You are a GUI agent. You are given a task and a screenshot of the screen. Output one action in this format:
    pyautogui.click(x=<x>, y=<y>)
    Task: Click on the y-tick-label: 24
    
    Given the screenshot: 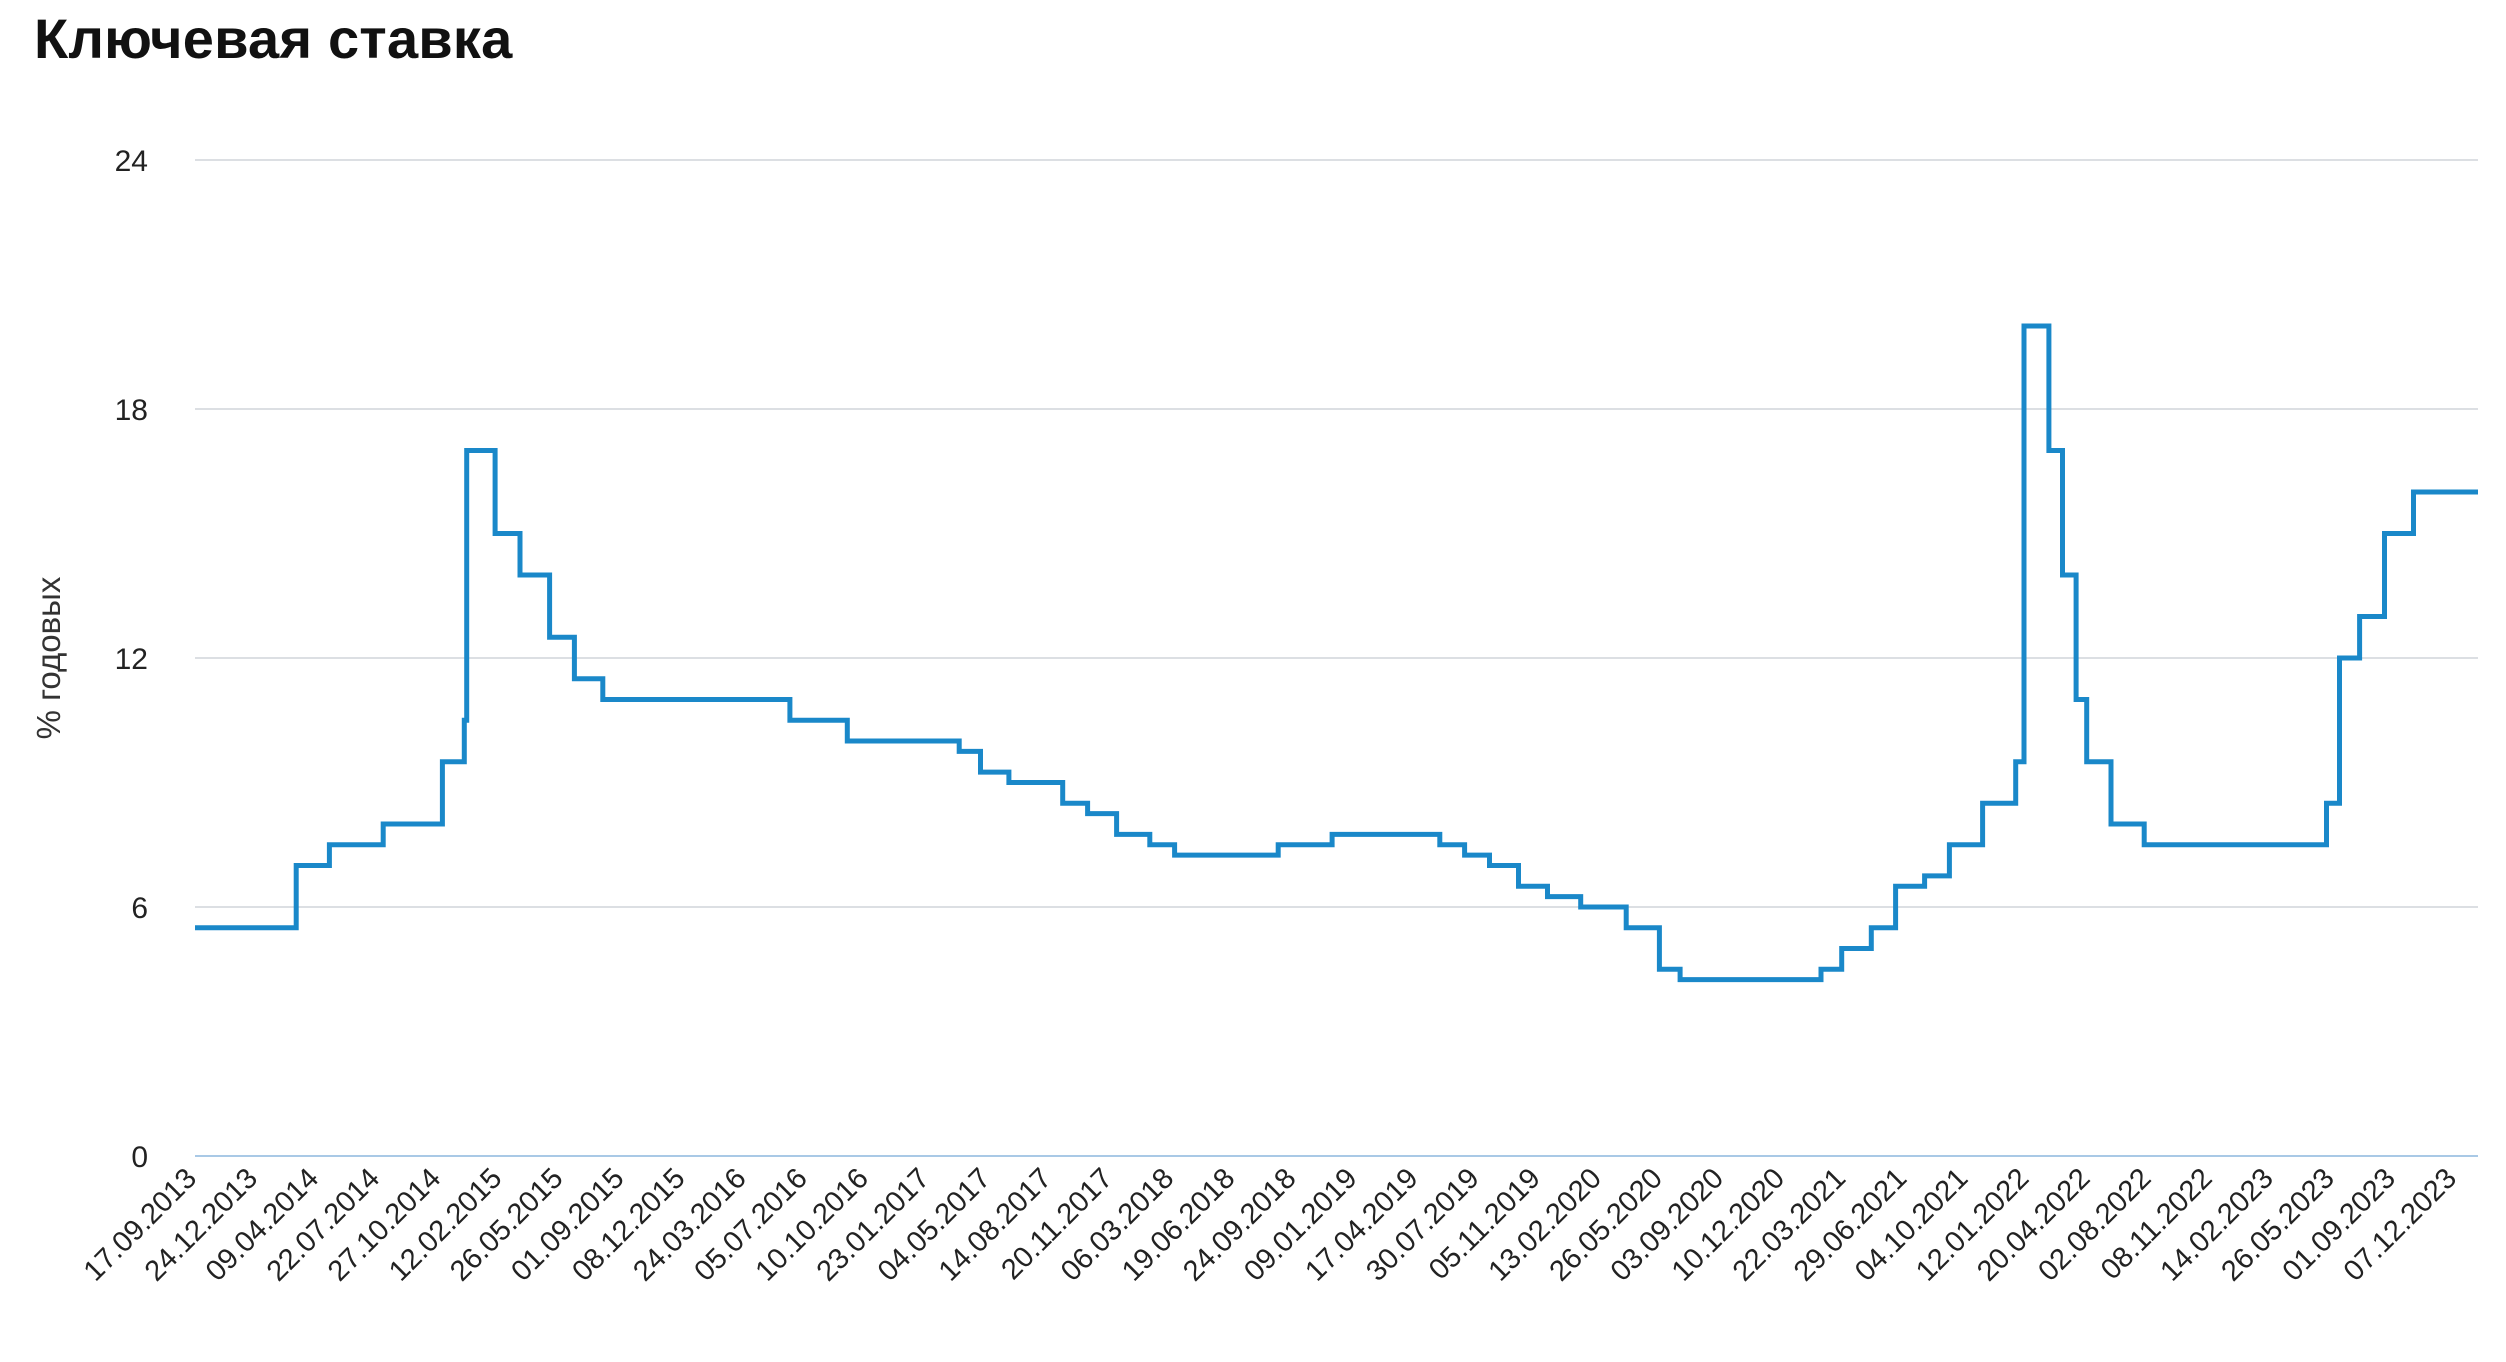 What is the action you would take?
    pyautogui.click(x=131, y=161)
    